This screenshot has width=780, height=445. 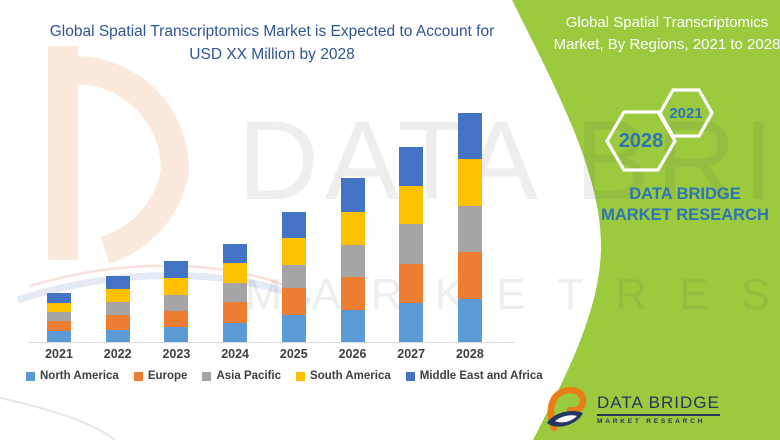 I want to click on legend-item: South America, so click(x=343, y=376).